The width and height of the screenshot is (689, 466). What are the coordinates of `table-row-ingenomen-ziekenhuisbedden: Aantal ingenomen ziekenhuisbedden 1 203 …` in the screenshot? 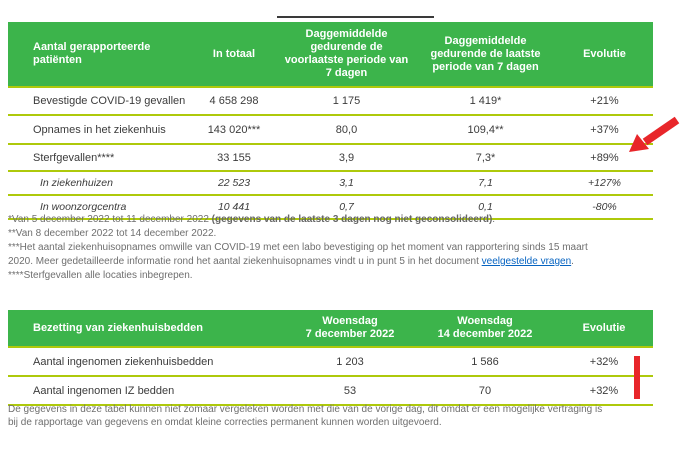 It's located at (330, 362).